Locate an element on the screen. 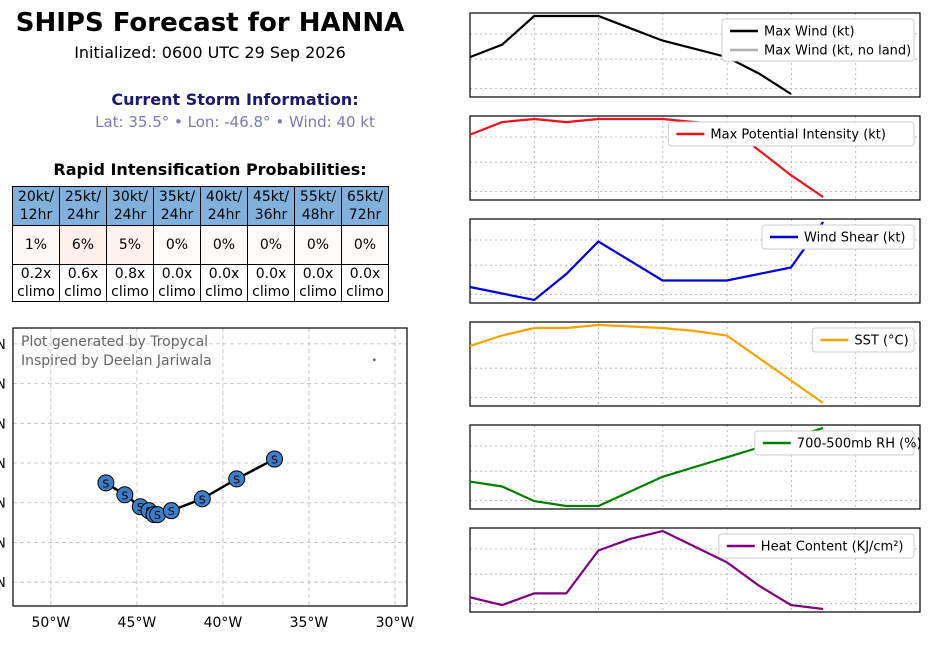 Image resolution: width=946 pixels, height=653 pixels. ri-probability: 6% is located at coordinates (83, 245).